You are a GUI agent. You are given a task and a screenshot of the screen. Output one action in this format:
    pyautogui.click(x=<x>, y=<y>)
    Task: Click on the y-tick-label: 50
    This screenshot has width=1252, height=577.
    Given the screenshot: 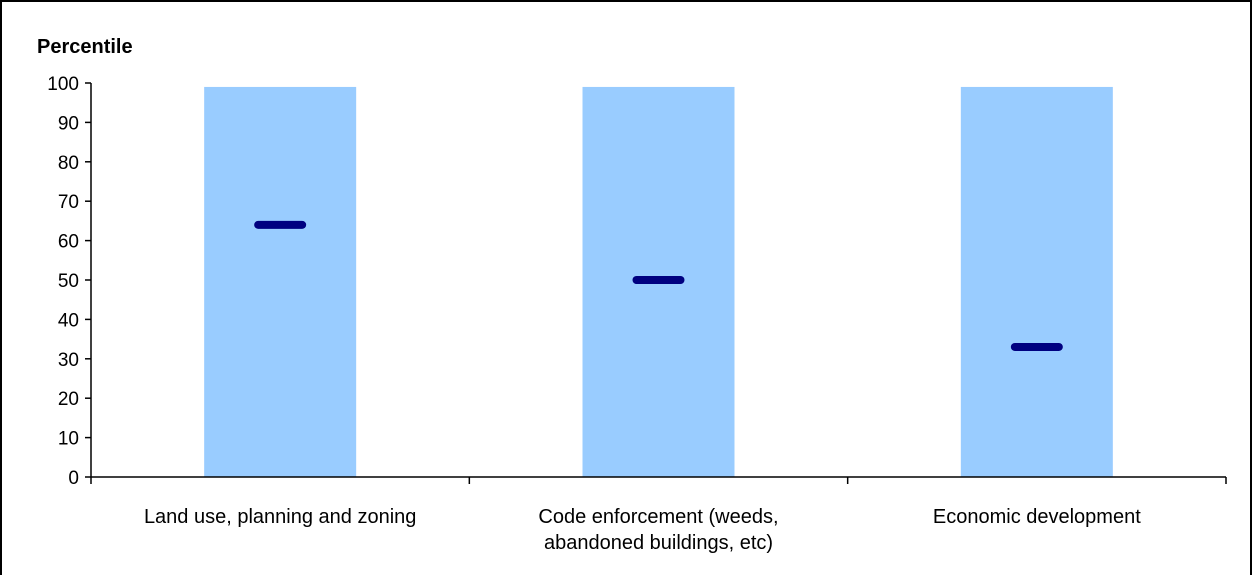 What is the action you would take?
    pyautogui.click(x=68, y=281)
    